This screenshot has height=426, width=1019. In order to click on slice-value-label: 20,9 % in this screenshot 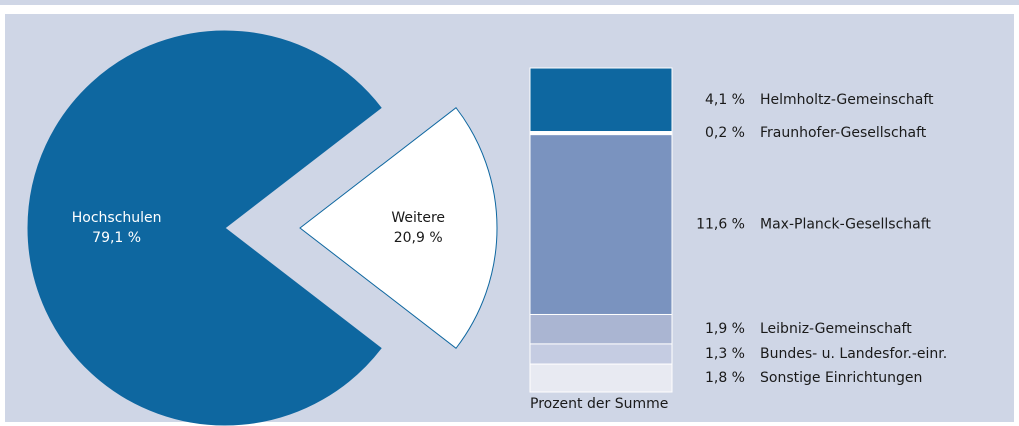, I will do `click(418, 238)`.